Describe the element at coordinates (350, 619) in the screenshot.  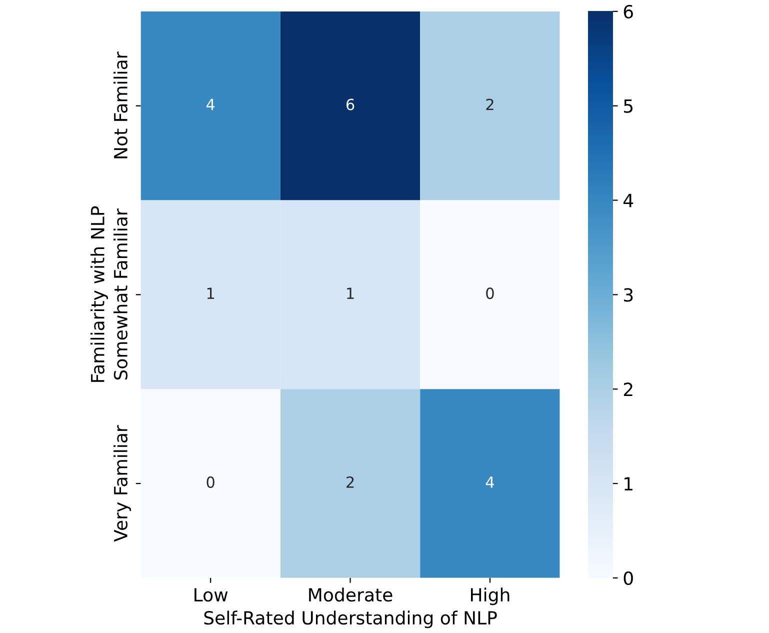
I see `x-axis-title: Self-Rated Understanding of NLP` at that location.